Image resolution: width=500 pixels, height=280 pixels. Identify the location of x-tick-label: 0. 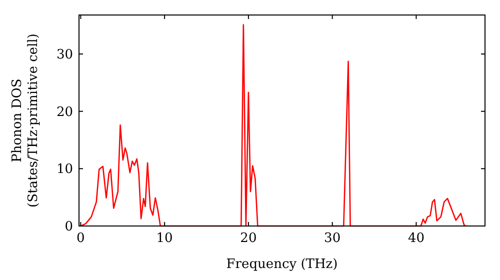
(80, 238).